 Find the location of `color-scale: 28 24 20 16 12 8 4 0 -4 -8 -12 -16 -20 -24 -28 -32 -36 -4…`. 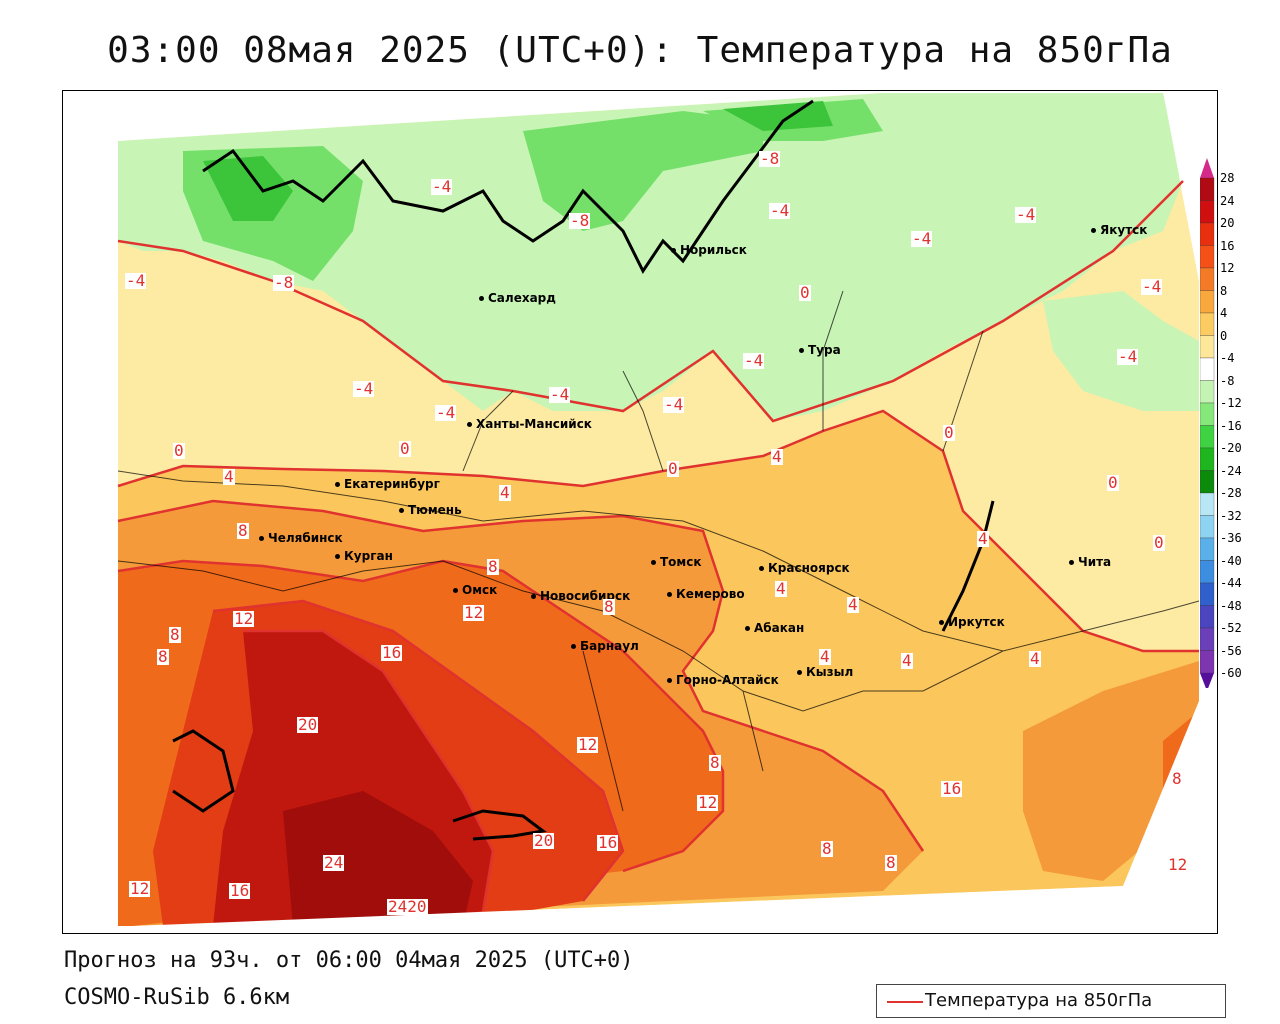

color-scale: 28 24 20 16 12 8 4 0 -4 -8 -12 -16 -20 -24 -28 -32 -36 -4… is located at coordinates (1239, 424).